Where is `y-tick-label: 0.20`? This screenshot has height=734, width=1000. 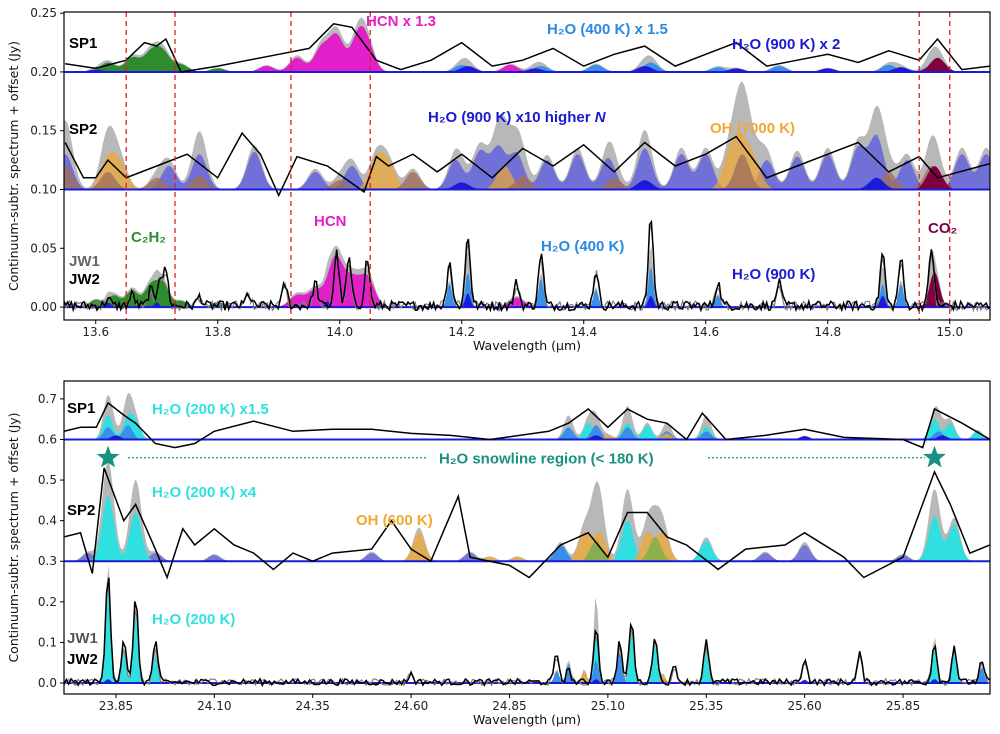
y-tick-label: 0.20 is located at coordinates (43, 72).